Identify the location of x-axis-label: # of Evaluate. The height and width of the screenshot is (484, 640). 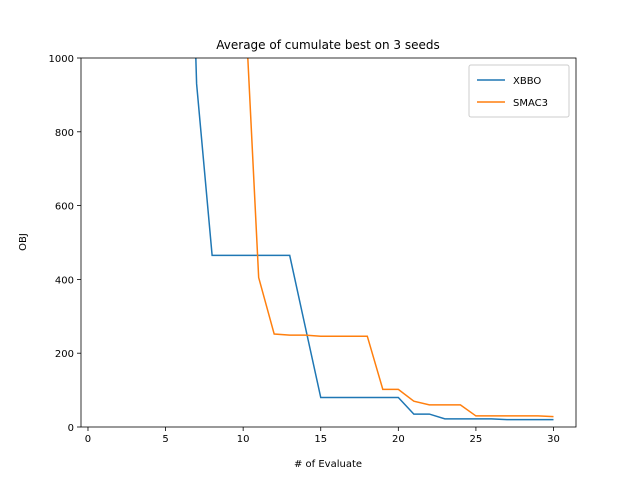
(328, 464).